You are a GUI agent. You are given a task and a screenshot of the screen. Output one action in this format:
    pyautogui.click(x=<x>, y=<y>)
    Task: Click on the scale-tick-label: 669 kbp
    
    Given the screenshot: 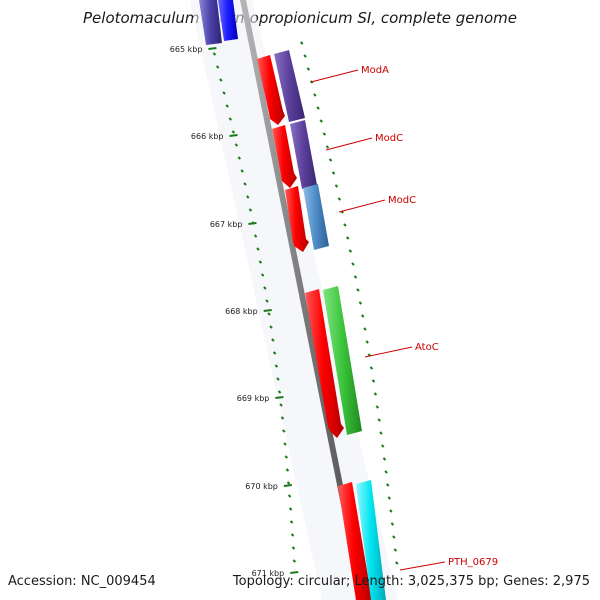 What is the action you would take?
    pyautogui.click(x=253, y=398)
    